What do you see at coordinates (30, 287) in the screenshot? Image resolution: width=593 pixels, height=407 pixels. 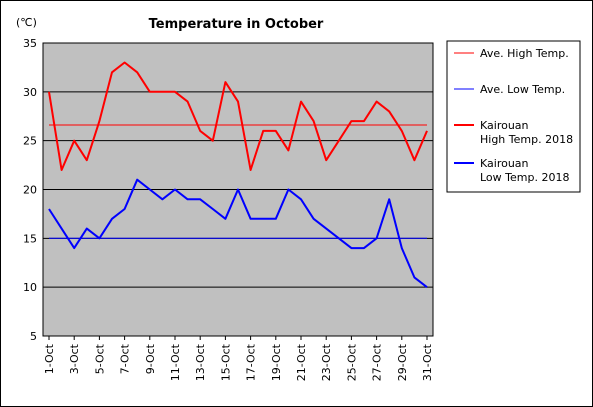 I see `y-tick-label-10: 10` at bounding box center [30, 287].